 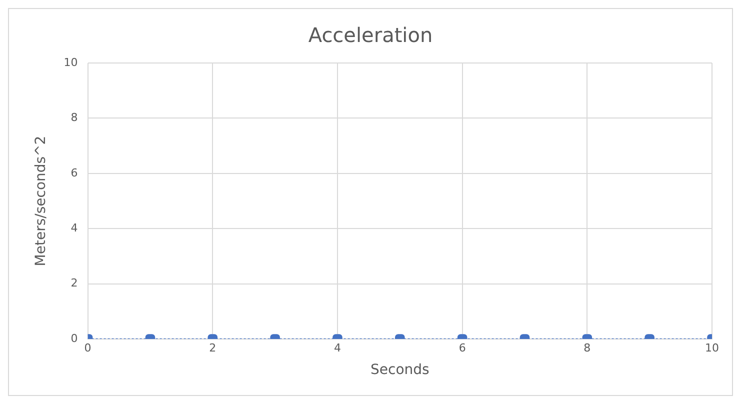 I want to click on x-tick-label: 4, so click(x=337, y=347).